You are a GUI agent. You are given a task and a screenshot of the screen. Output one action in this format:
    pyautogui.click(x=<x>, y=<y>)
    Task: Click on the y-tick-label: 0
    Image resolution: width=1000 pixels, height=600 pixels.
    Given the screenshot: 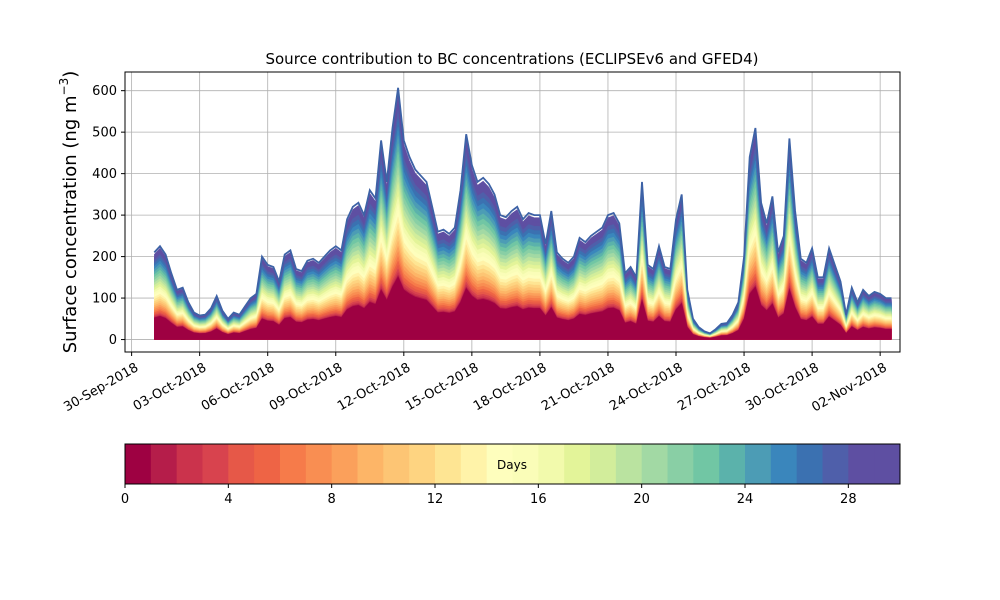 What is the action you would take?
    pyautogui.click(x=113, y=340)
    